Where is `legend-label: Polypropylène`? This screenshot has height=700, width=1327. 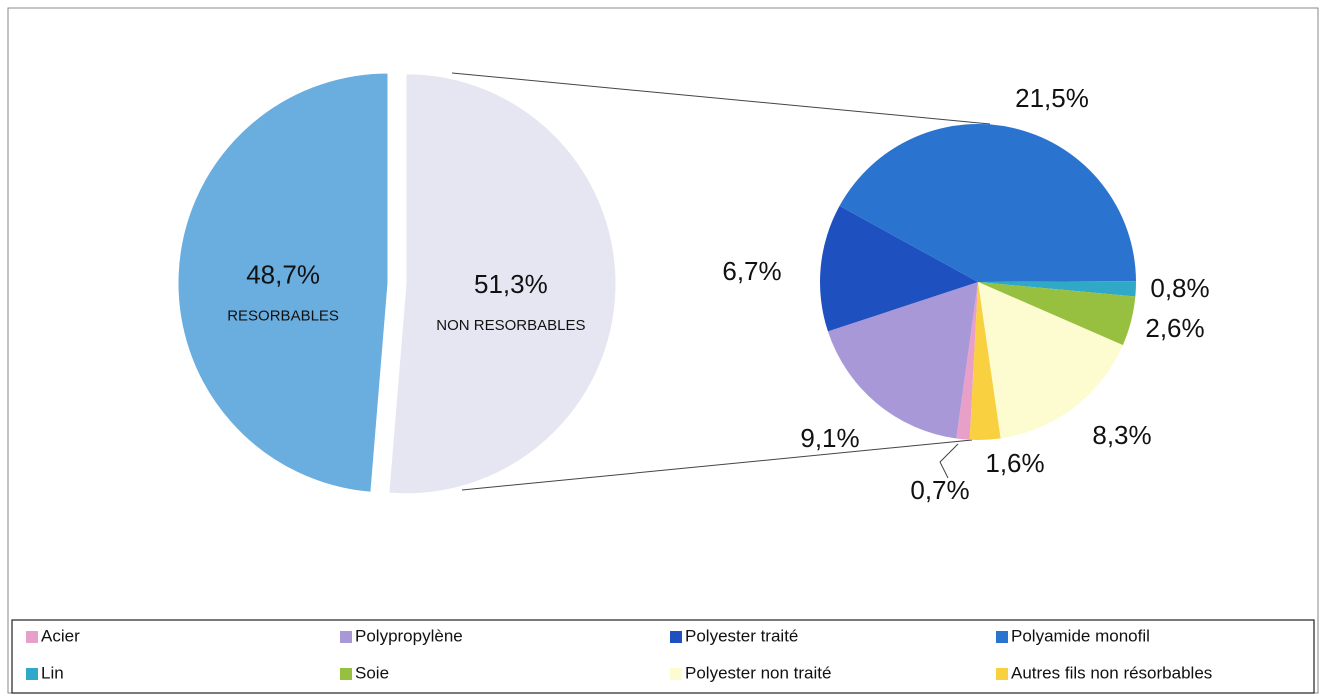
legend-label: Polypropylène is located at coordinates (409, 635).